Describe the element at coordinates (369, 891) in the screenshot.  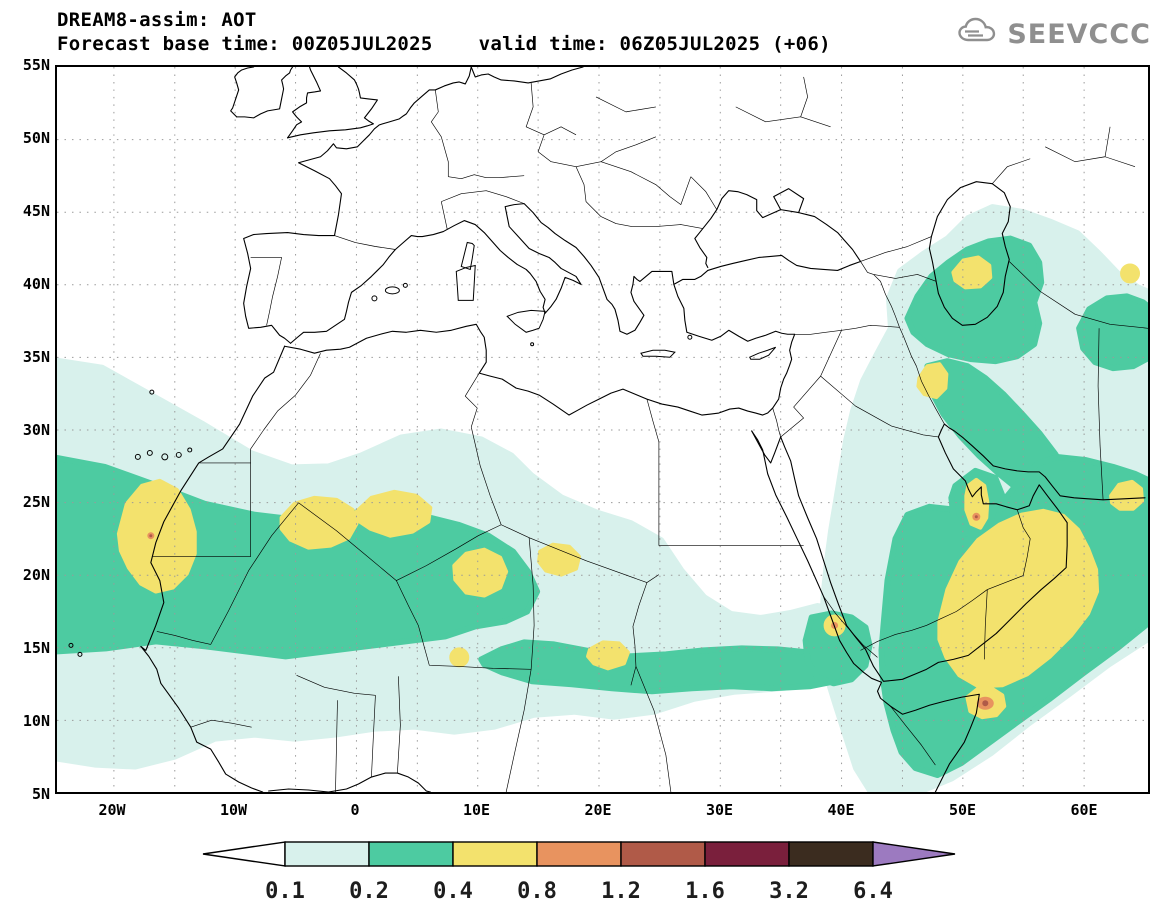
I see `svg-text: 0.2` at that location.